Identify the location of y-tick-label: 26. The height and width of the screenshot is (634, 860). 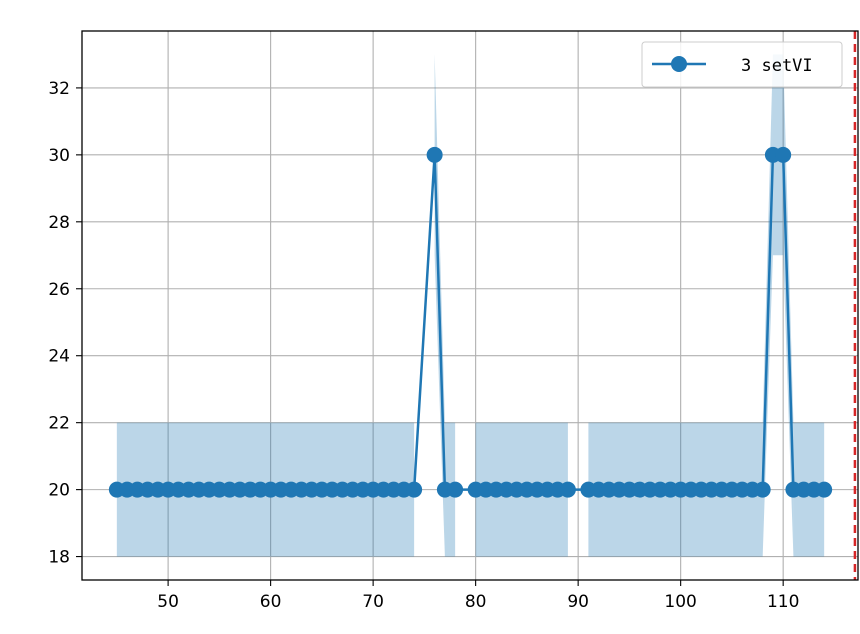
(59, 290).